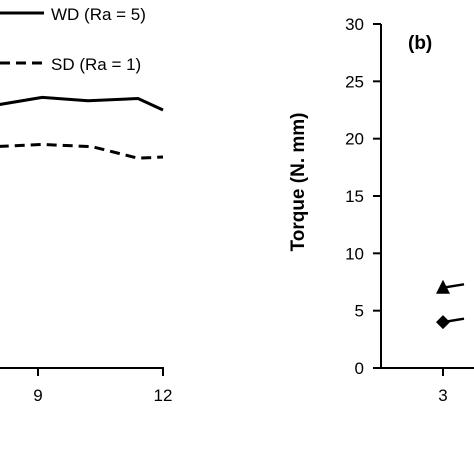  What do you see at coordinates (359, 311) in the screenshot?
I see `y-tick-label: 5` at bounding box center [359, 311].